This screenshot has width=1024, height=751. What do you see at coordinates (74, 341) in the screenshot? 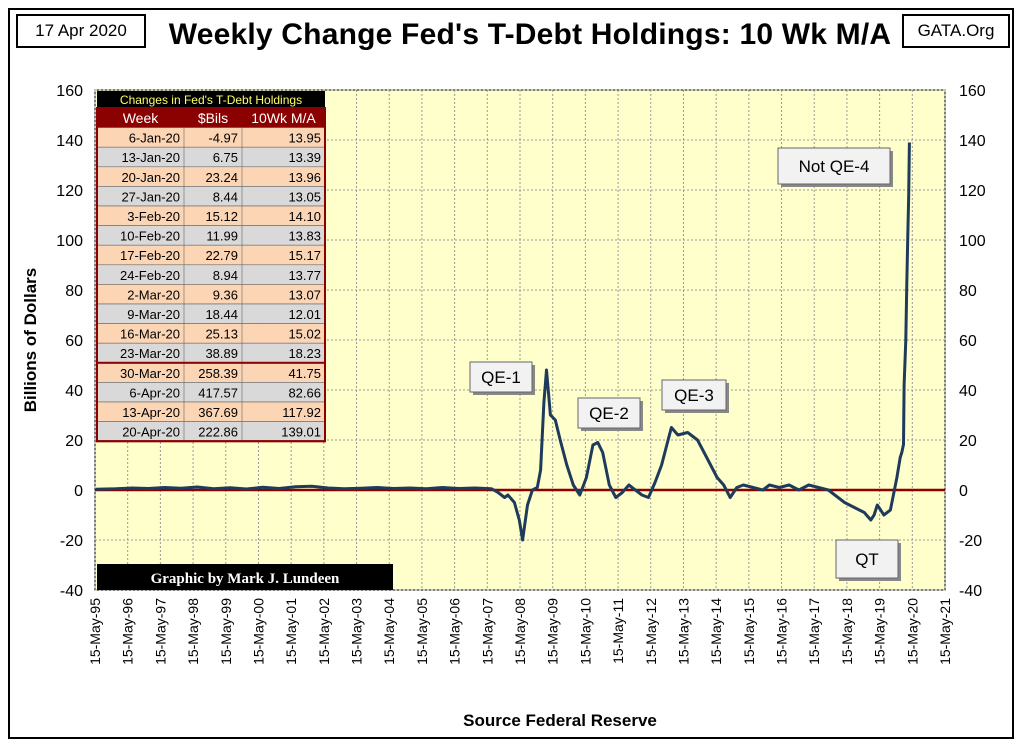
I see `y-tick-label-left: 60` at bounding box center [74, 341].